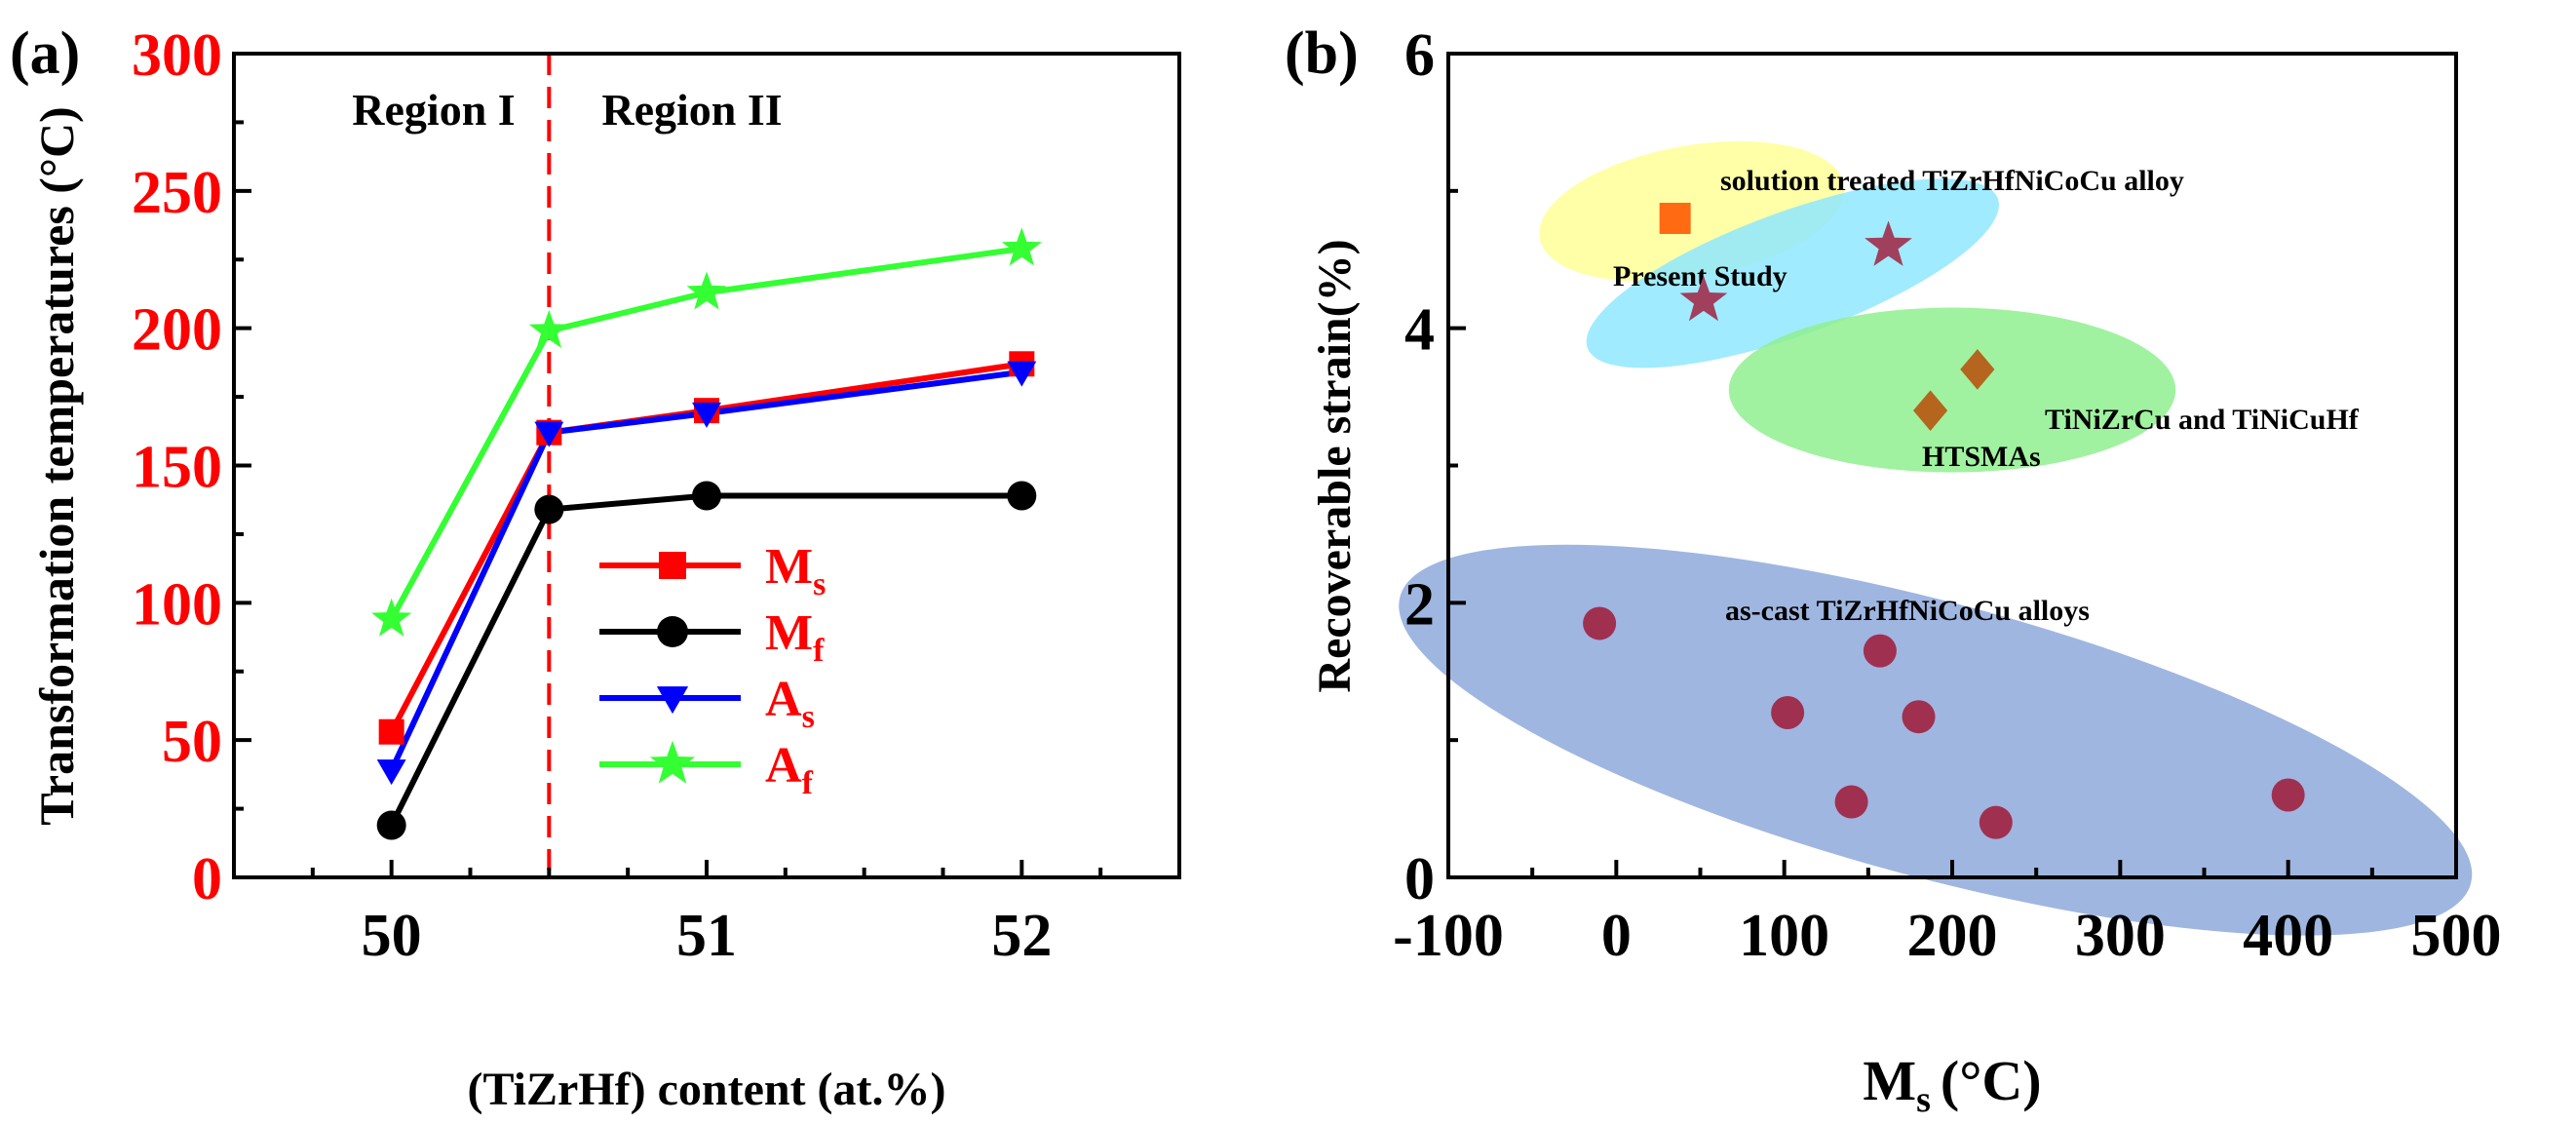 The image size is (2576, 1125). I want to click on panel-a-x-tick-label: 51, so click(706, 936).